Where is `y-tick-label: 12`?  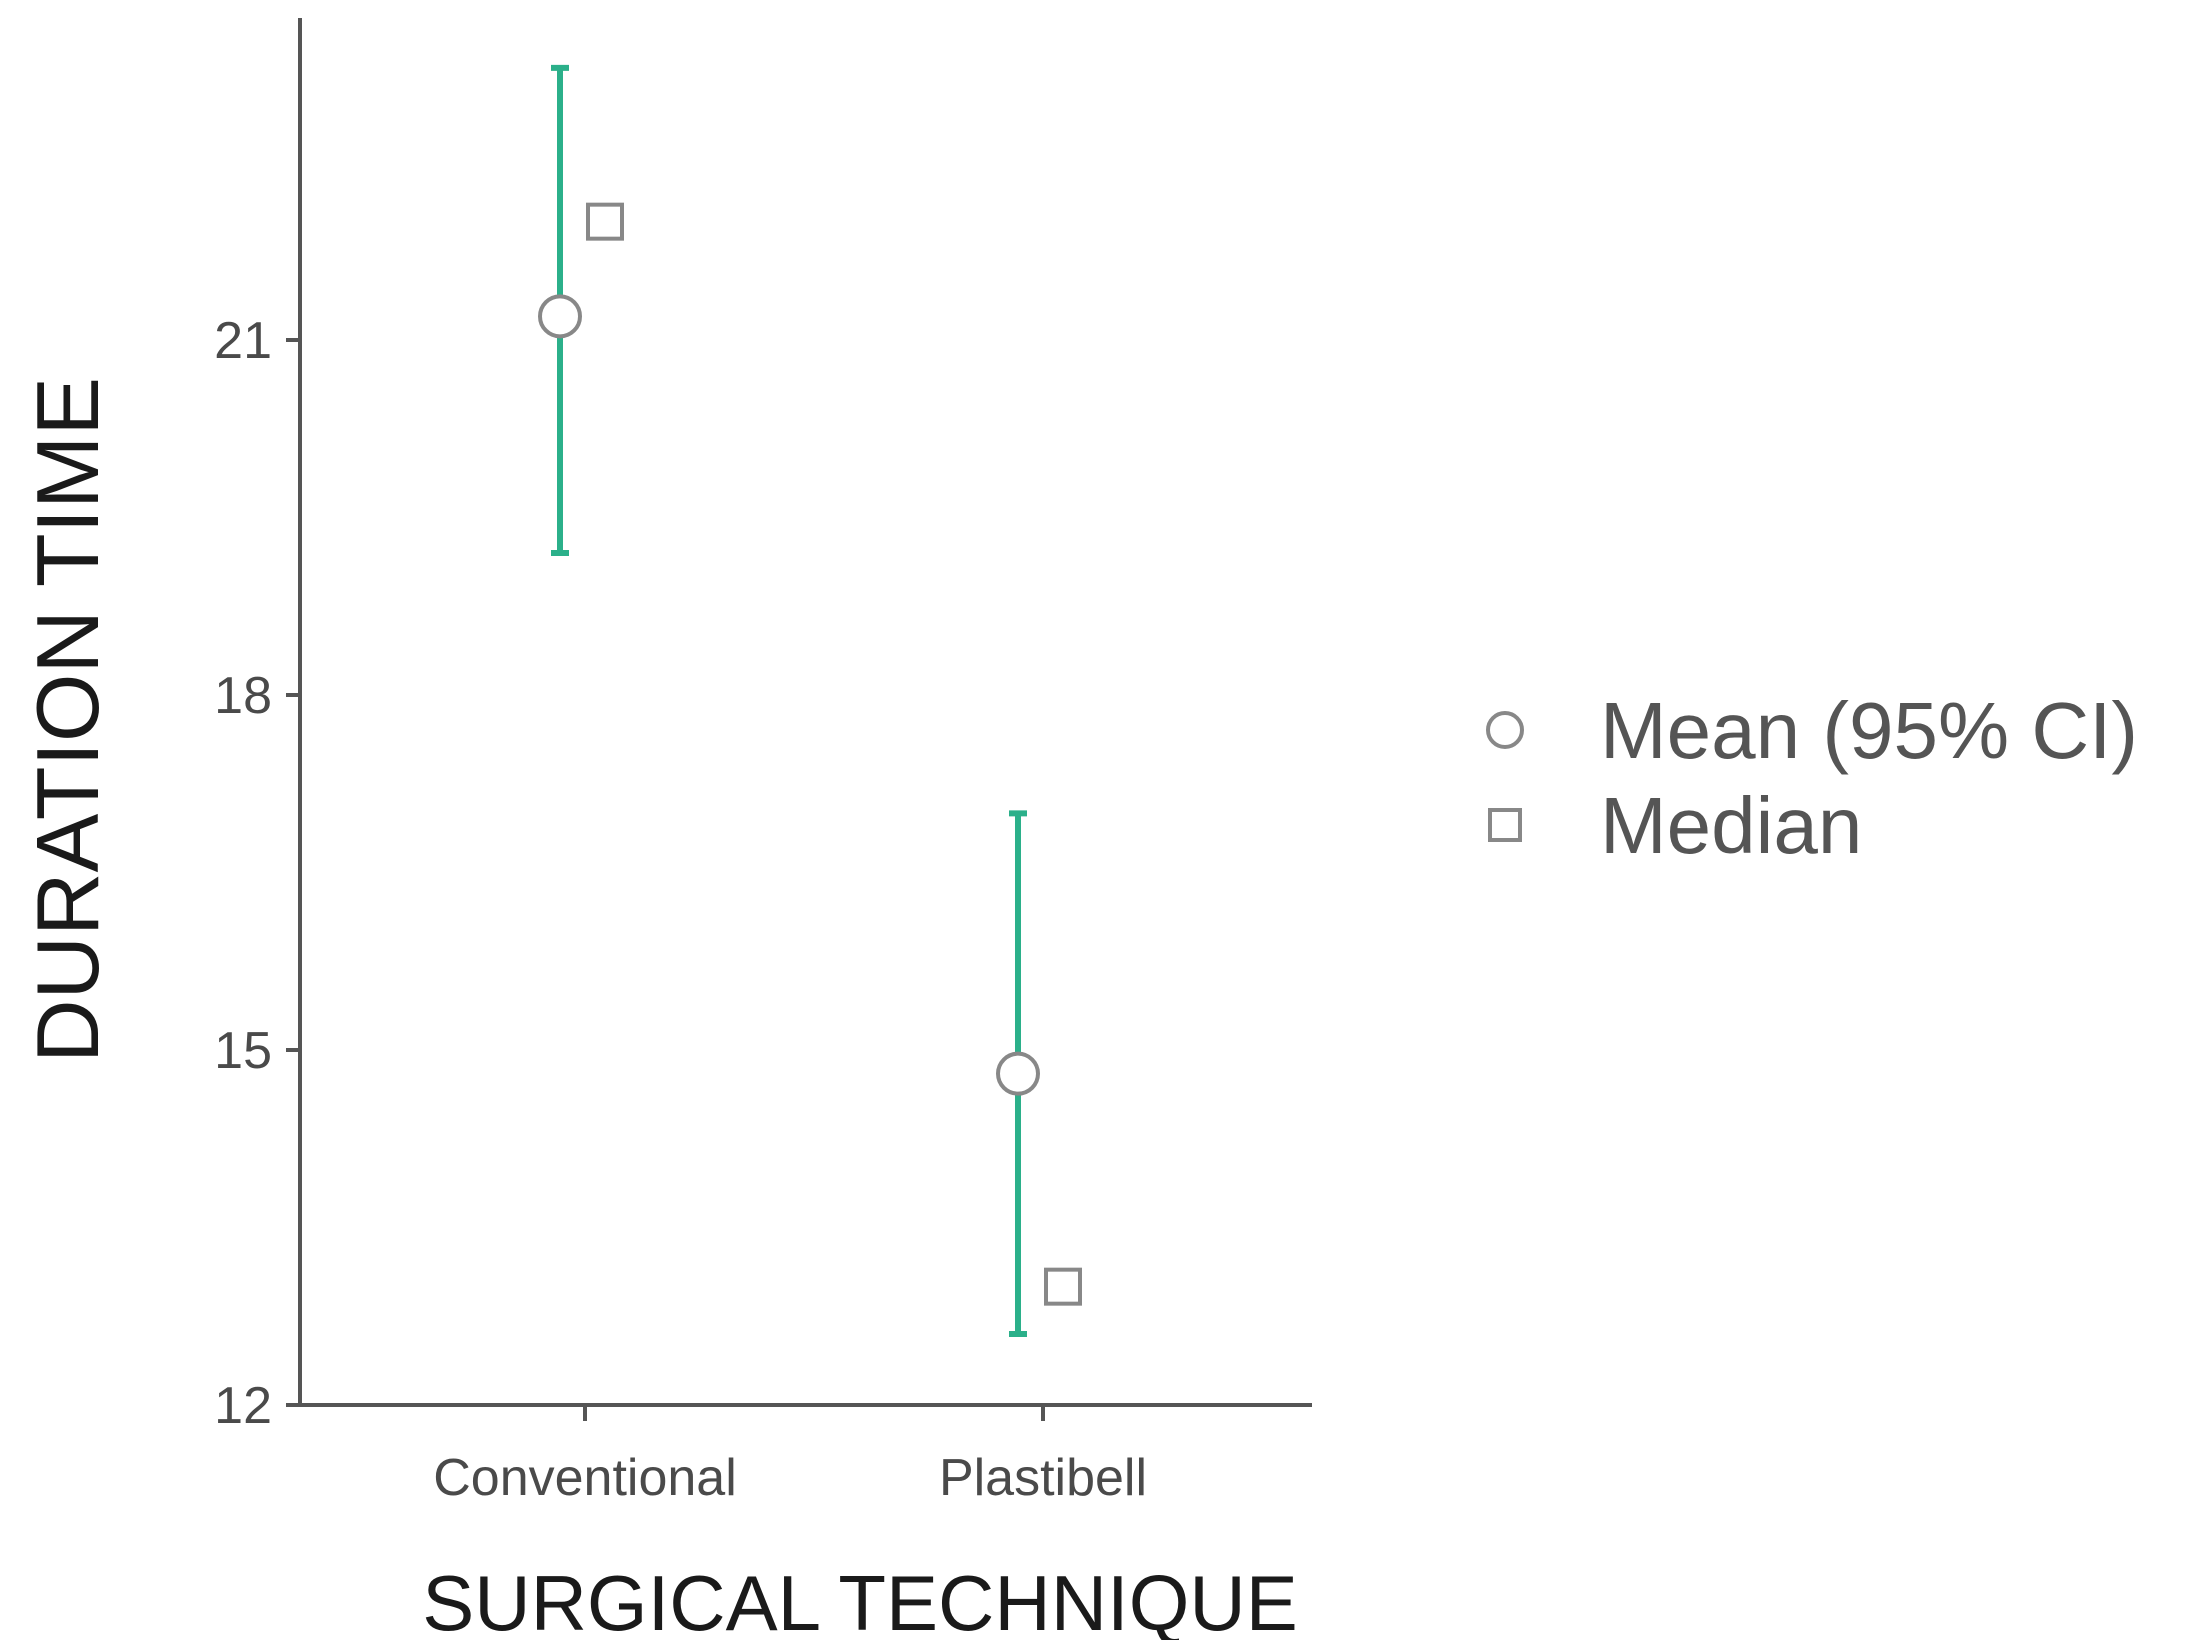 y-tick-label: 12 is located at coordinates (243, 1406).